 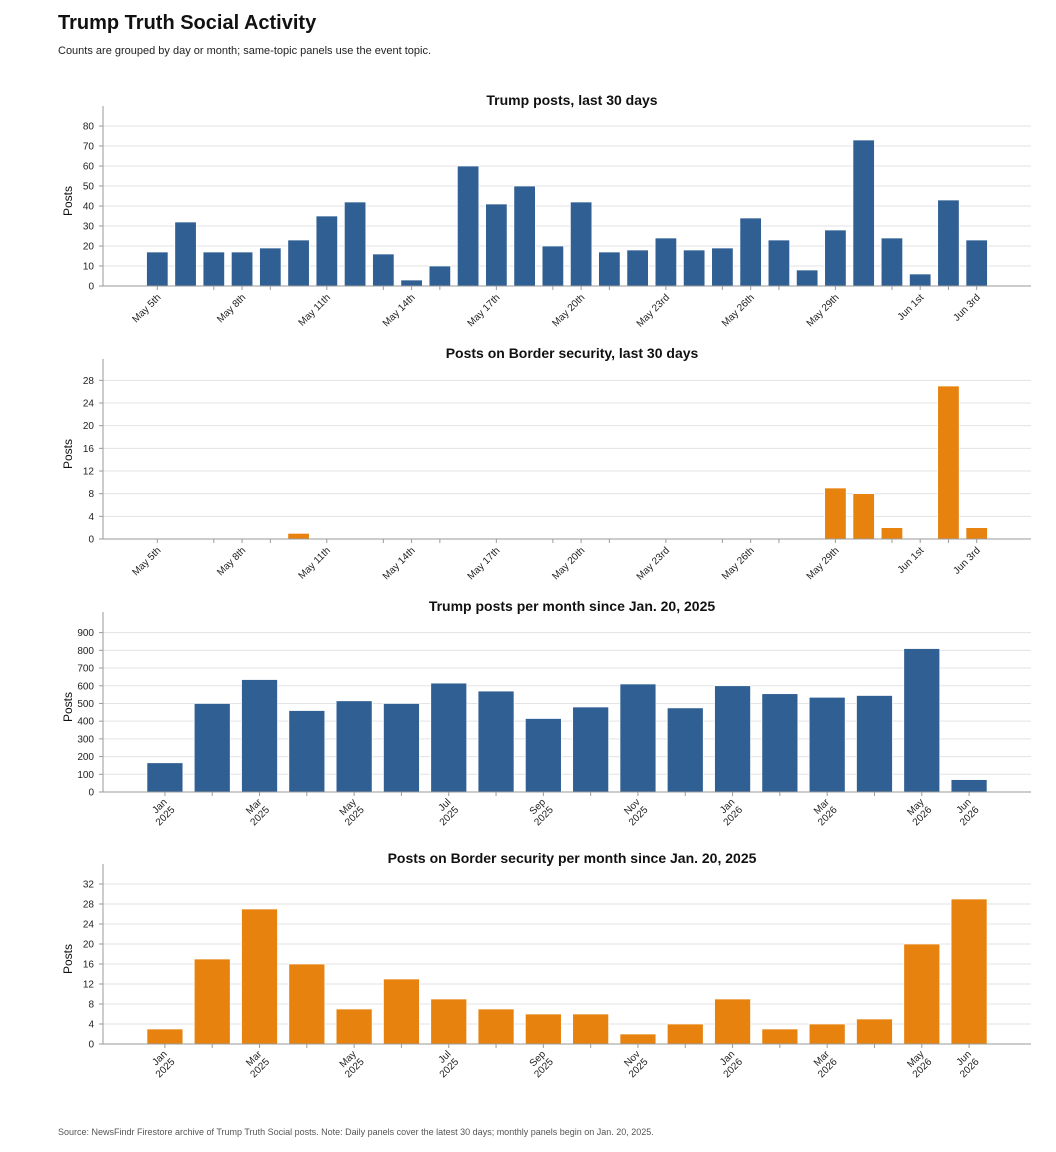 I want to click on bar-may-24th, so click(x=694, y=268).